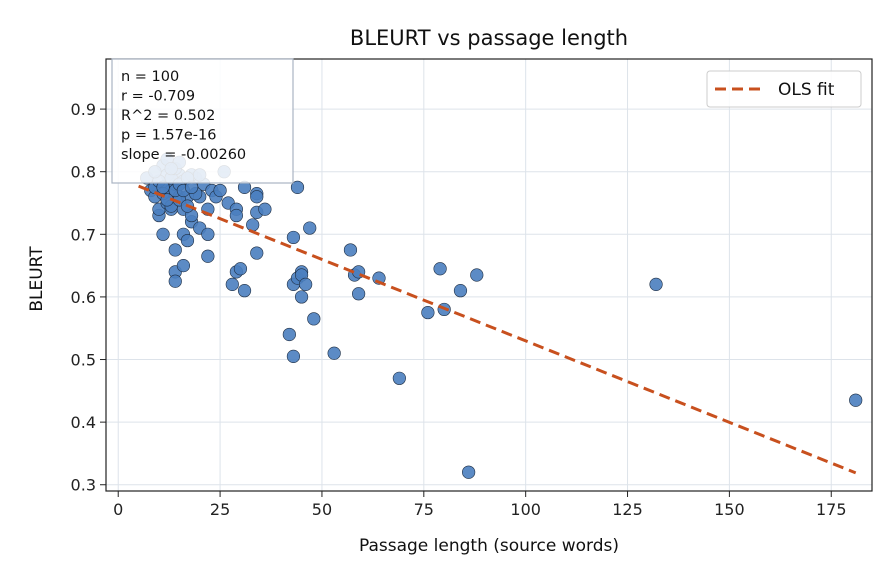 The image size is (896, 584). I want to click on x-axis-label: Passage length (source words), so click(489, 546).